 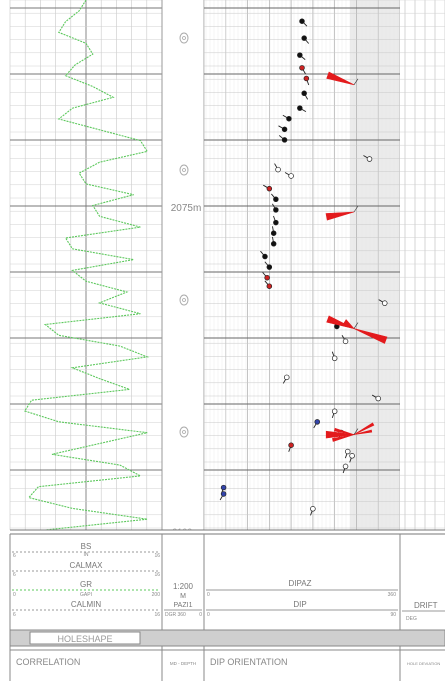 What do you see at coordinates (183, 605) in the screenshot?
I see `pazi-label: PAZI1` at bounding box center [183, 605].